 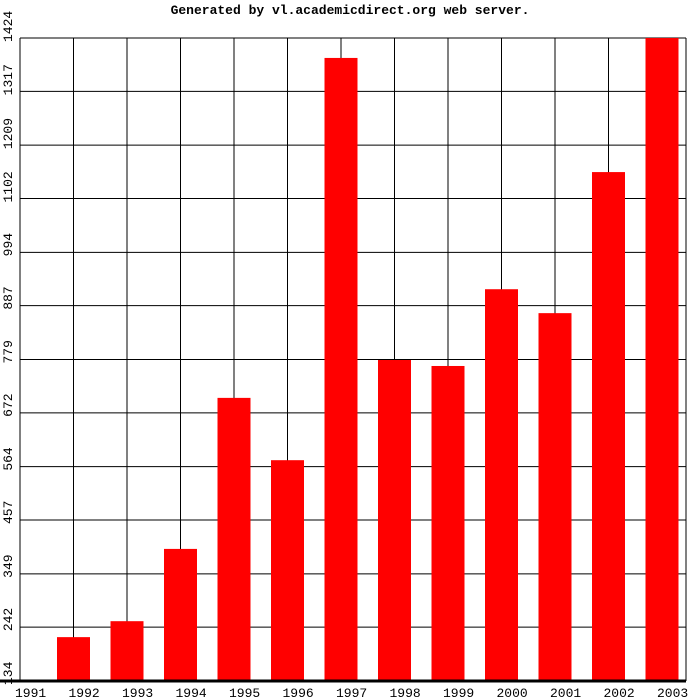 What do you see at coordinates (8, 79) in the screenshot?
I see `y-tick-label: 1317` at bounding box center [8, 79].